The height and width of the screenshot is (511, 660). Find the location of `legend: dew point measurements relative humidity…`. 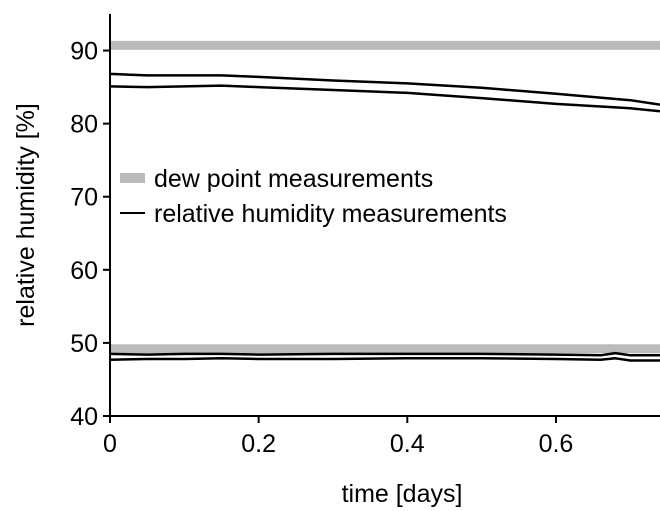

legend: dew point measurements relative humidity… is located at coordinates (313, 196).